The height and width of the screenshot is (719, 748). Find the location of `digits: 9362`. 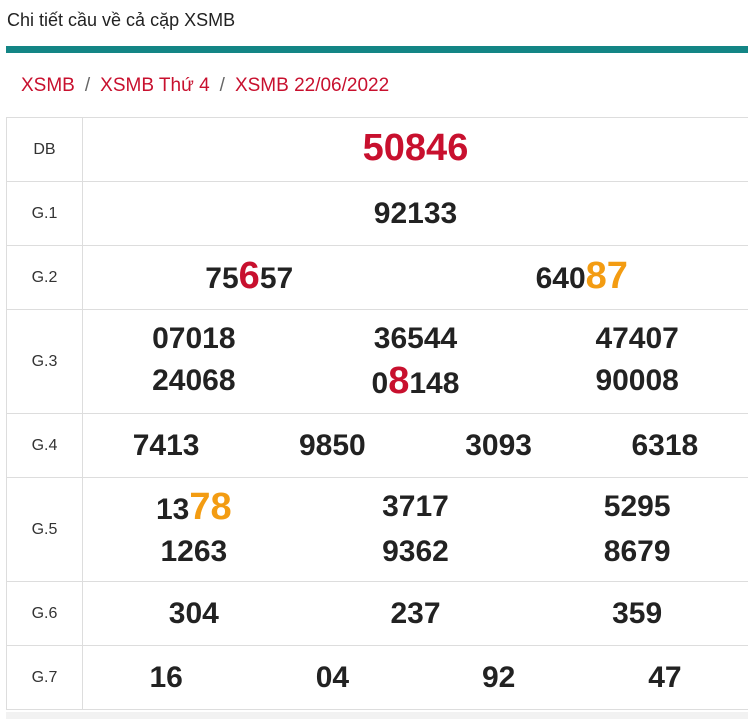

digits: 9362 is located at coordinates (415, 551).